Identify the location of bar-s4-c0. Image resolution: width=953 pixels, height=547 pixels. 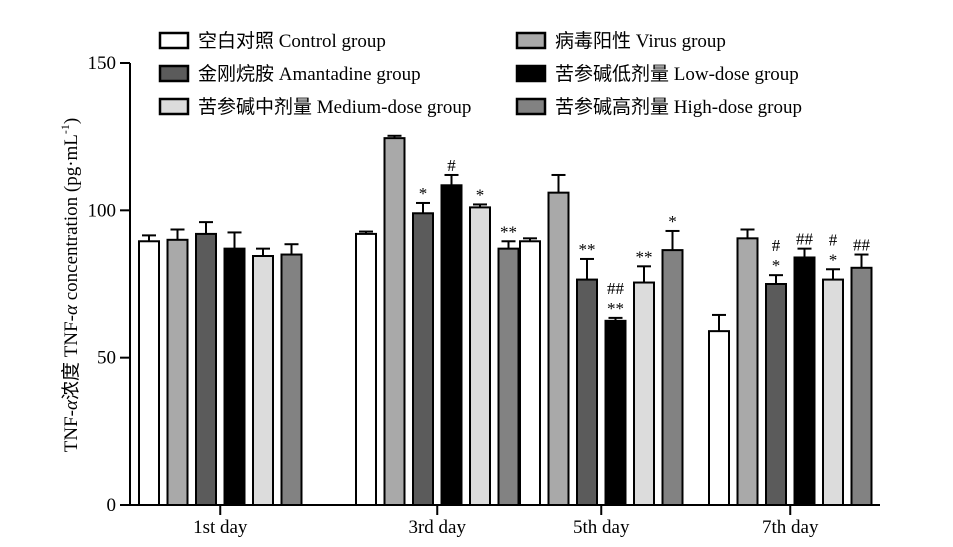
(263, 380).